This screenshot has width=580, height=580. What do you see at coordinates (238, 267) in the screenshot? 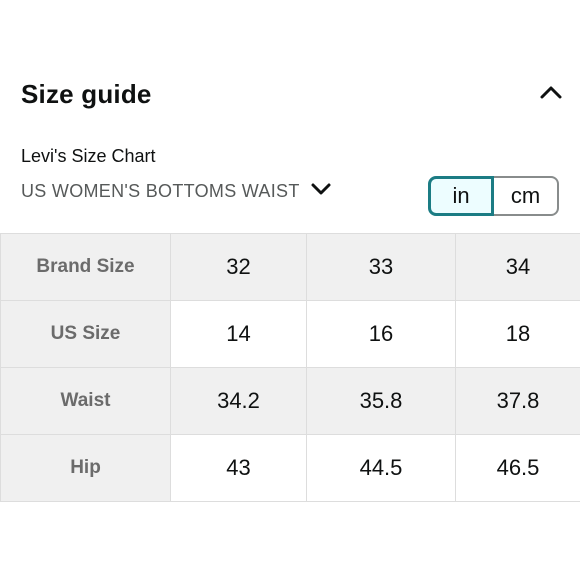
I see `table-cell: 32` at bounding box center [238, 267].